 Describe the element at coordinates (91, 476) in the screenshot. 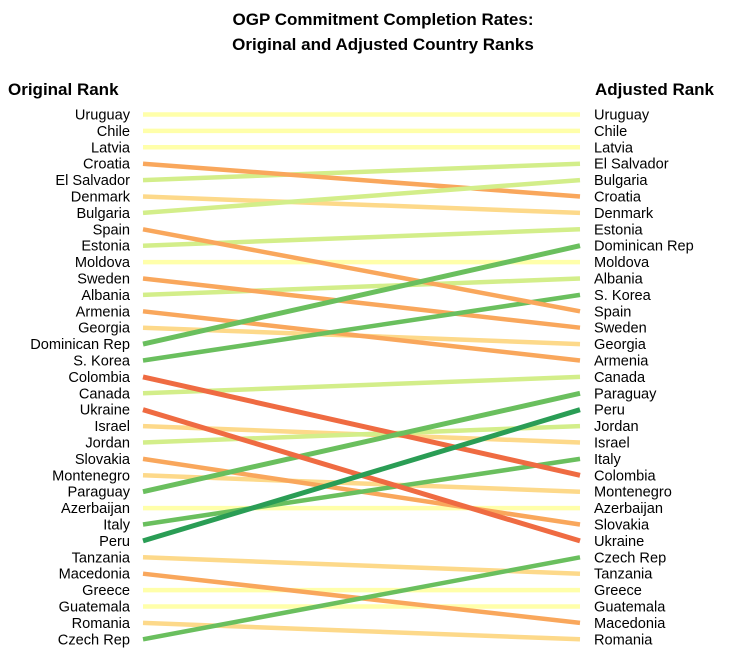

I see `original-rank-label-montenegro: Montenegro` at that location.